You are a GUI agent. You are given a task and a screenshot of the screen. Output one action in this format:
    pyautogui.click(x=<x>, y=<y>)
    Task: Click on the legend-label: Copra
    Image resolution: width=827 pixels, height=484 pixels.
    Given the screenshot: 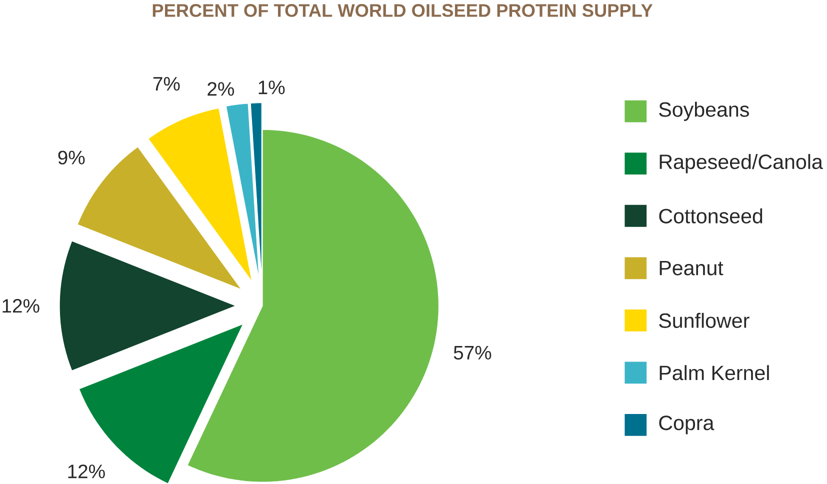 What is the action you would take?
    pyautogui.click(x=686, y=425)
    